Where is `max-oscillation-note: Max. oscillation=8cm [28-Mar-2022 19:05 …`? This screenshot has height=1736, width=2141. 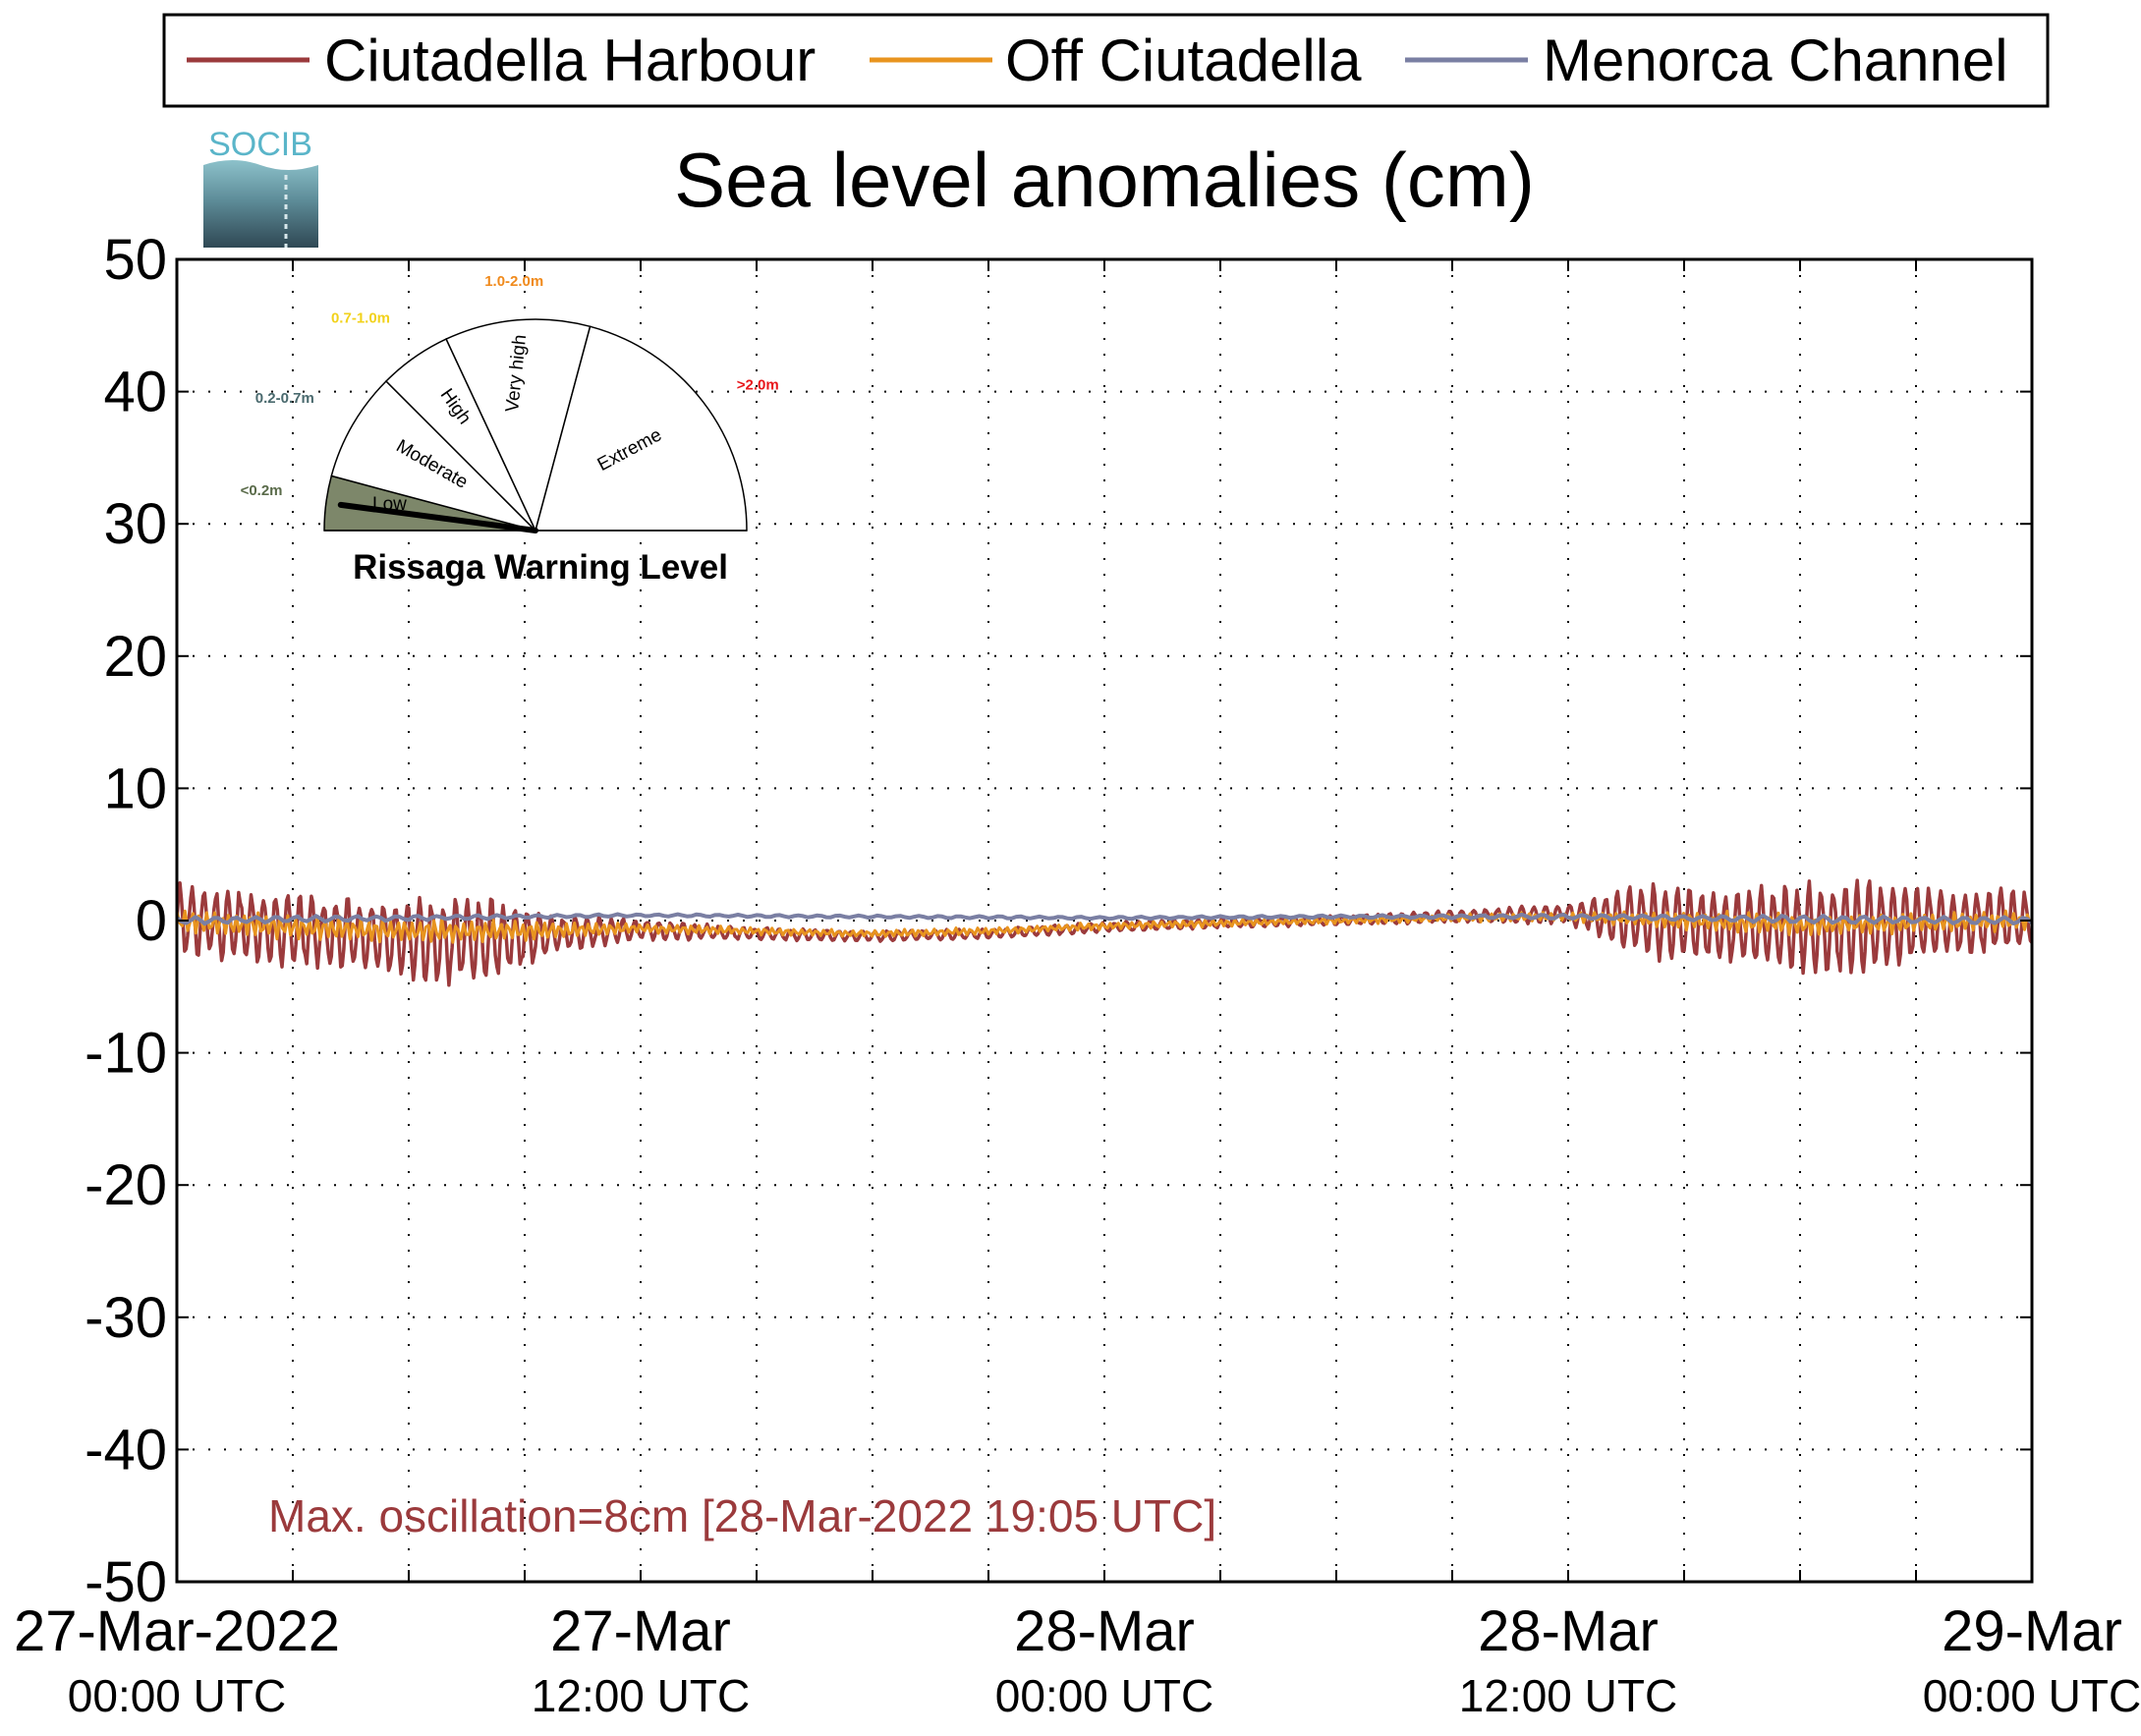
max-oscillation-note: Max. oscillation=8cm [28-Mar-2022 19:05 … is located at coordinates (742, 1515).